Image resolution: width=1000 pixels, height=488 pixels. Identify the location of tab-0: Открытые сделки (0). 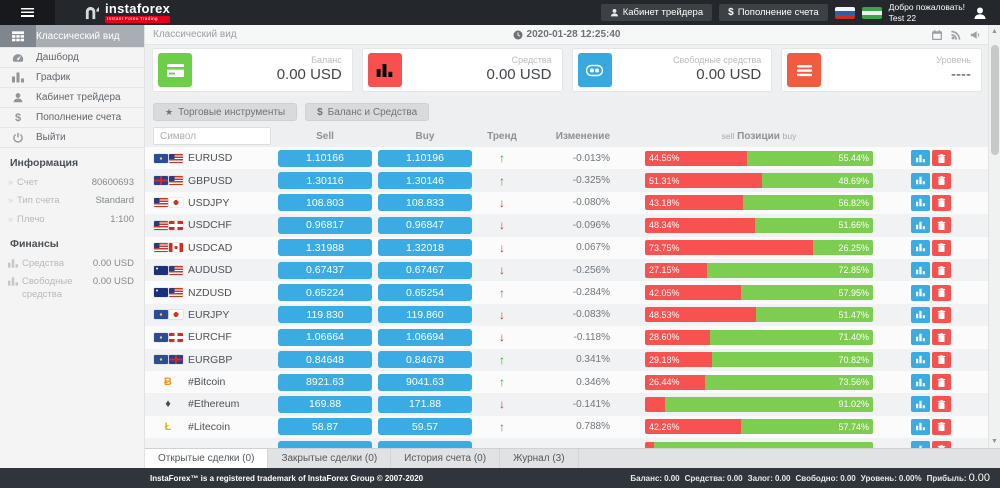
(207, 458).